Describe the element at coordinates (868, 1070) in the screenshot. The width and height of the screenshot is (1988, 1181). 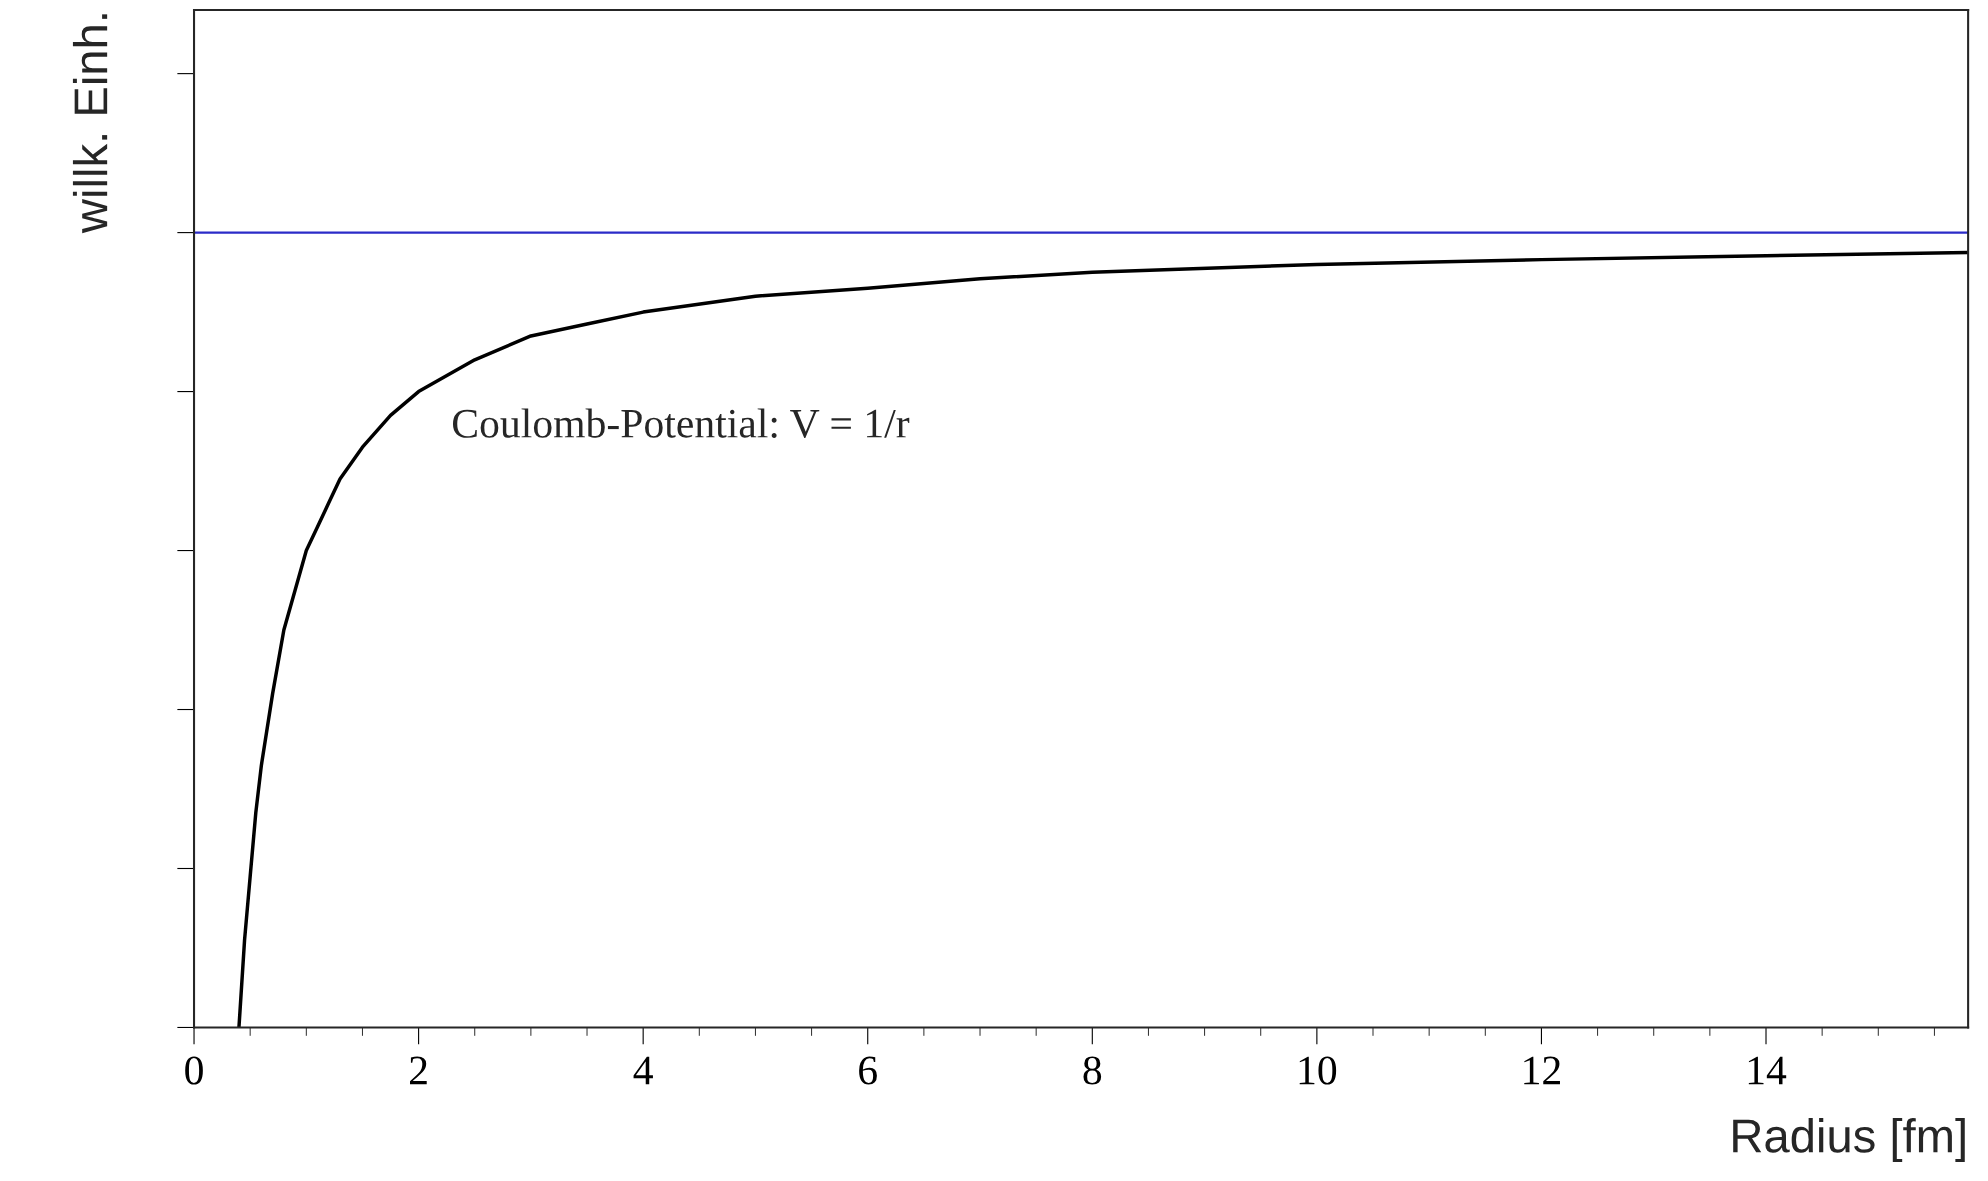
I see `x-tick-label: 6` at that location.